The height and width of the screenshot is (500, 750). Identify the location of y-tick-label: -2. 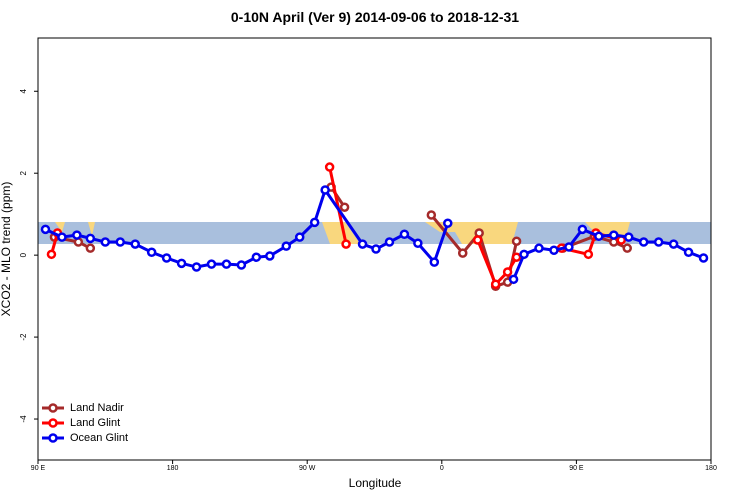
(23, 337).